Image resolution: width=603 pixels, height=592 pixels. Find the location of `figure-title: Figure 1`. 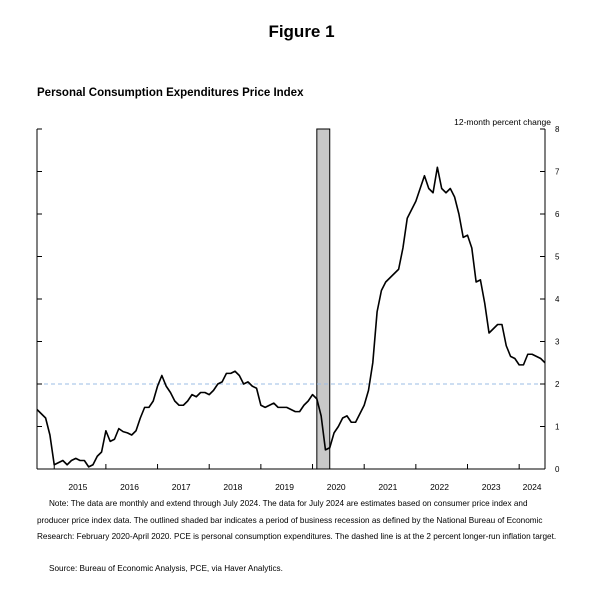

figure-title: Figure 1 is located at coordinates (301, 31).